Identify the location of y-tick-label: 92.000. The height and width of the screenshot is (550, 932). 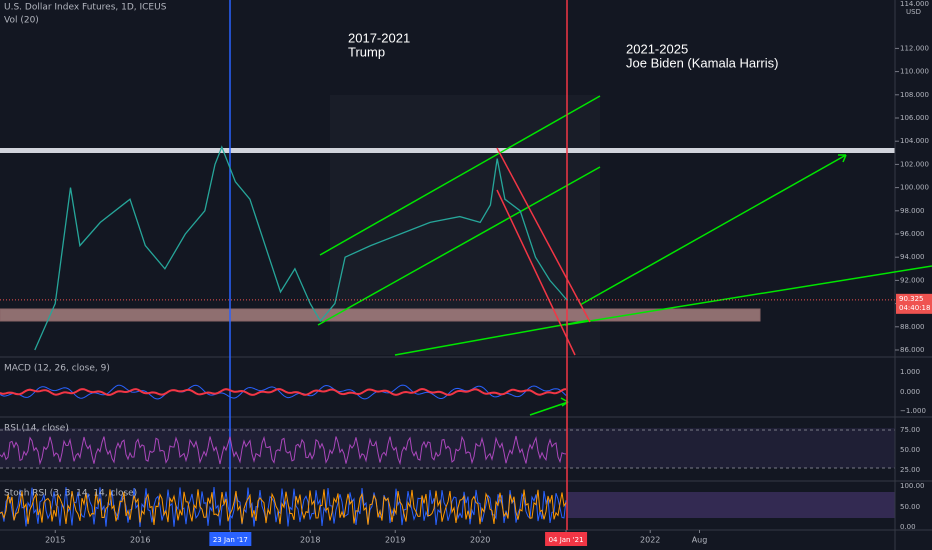
(912, 280).